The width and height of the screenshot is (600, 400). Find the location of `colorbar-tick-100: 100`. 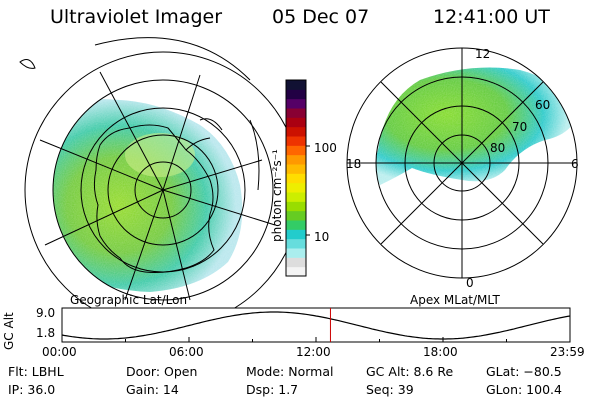

colorbar-tick-100: 100 is located at coordinates (325, 148).